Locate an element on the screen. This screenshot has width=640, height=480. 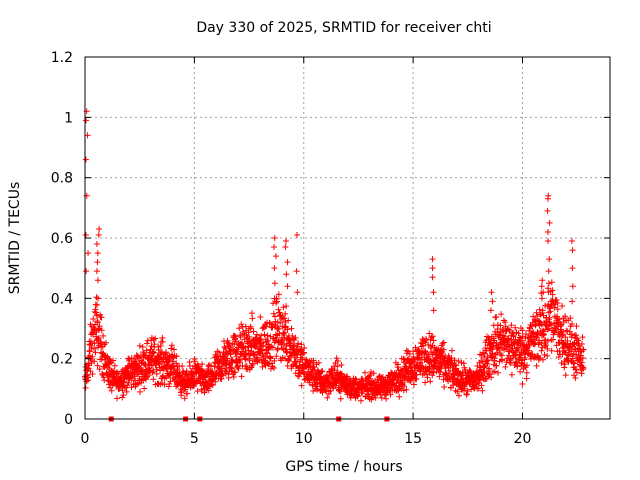
x-tick-label: 5 is located at coordinates (194, 439).